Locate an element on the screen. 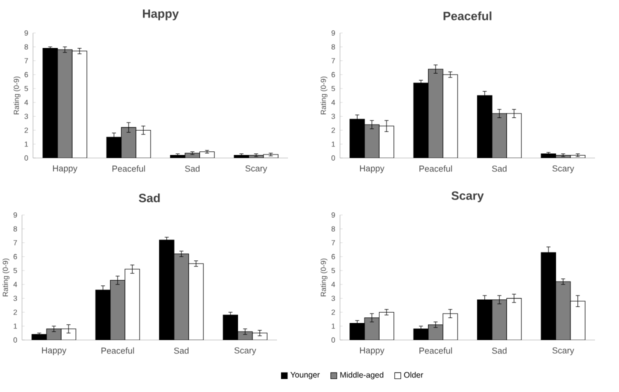 This screenshot has width=619, height=392. legend-label: Middle-aged is located at coordinates (362, 376).